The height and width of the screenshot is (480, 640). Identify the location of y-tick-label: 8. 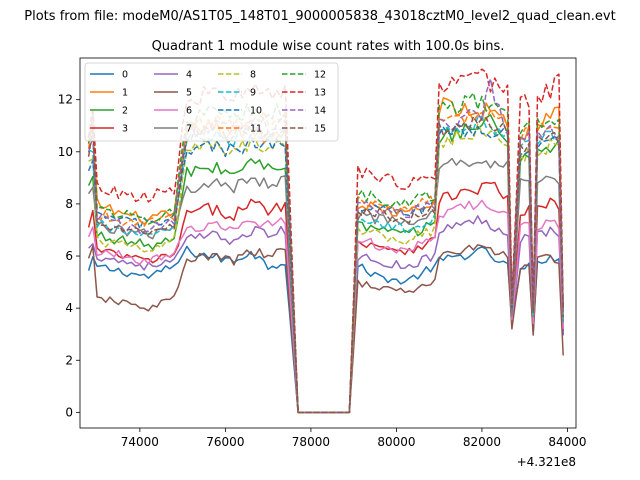
(69, 204).